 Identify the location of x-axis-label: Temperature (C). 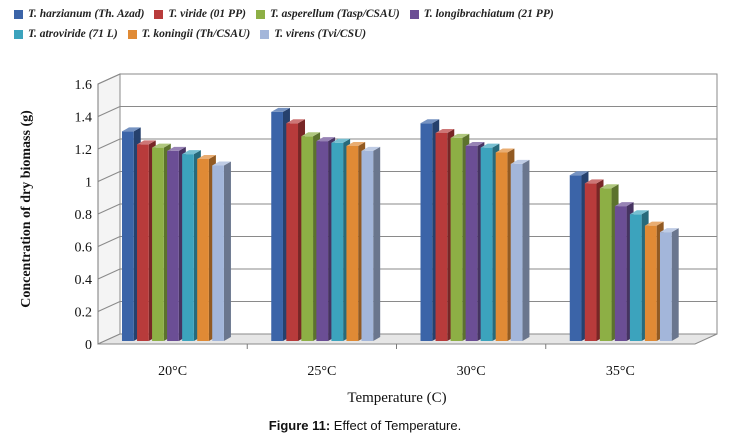
(396, 398).